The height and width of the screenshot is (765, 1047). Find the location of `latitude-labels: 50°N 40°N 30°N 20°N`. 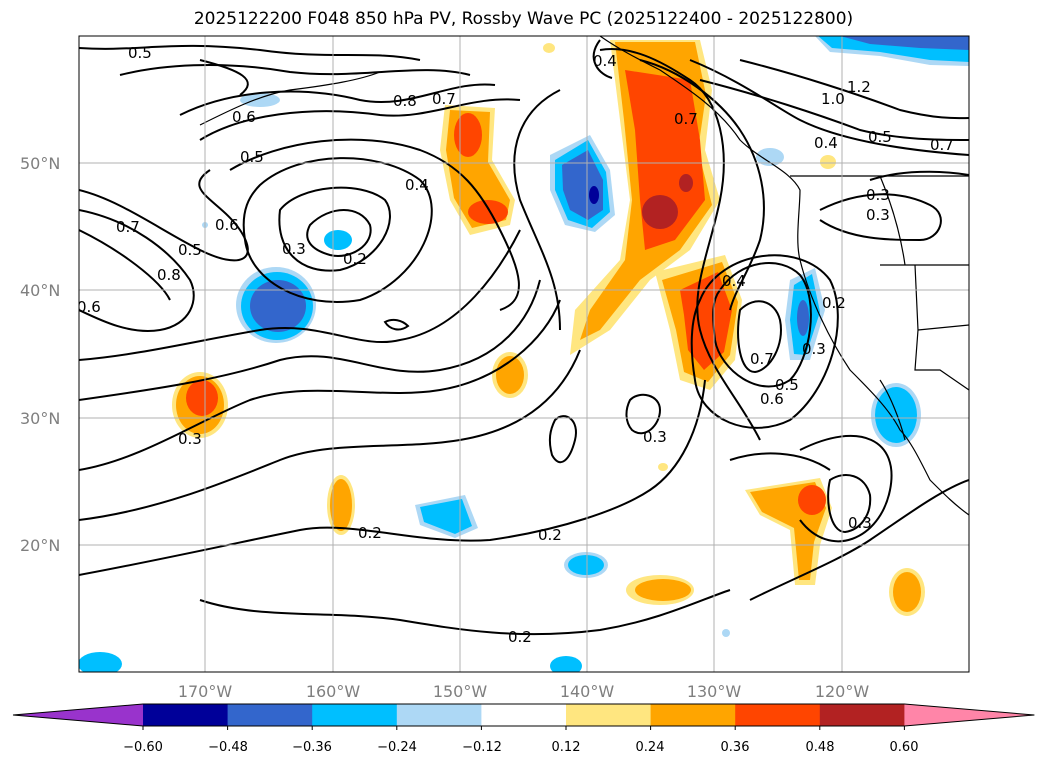

latitude-labels: 50°N 40°N 30°N 20°N is located at coordinates (40, 354).